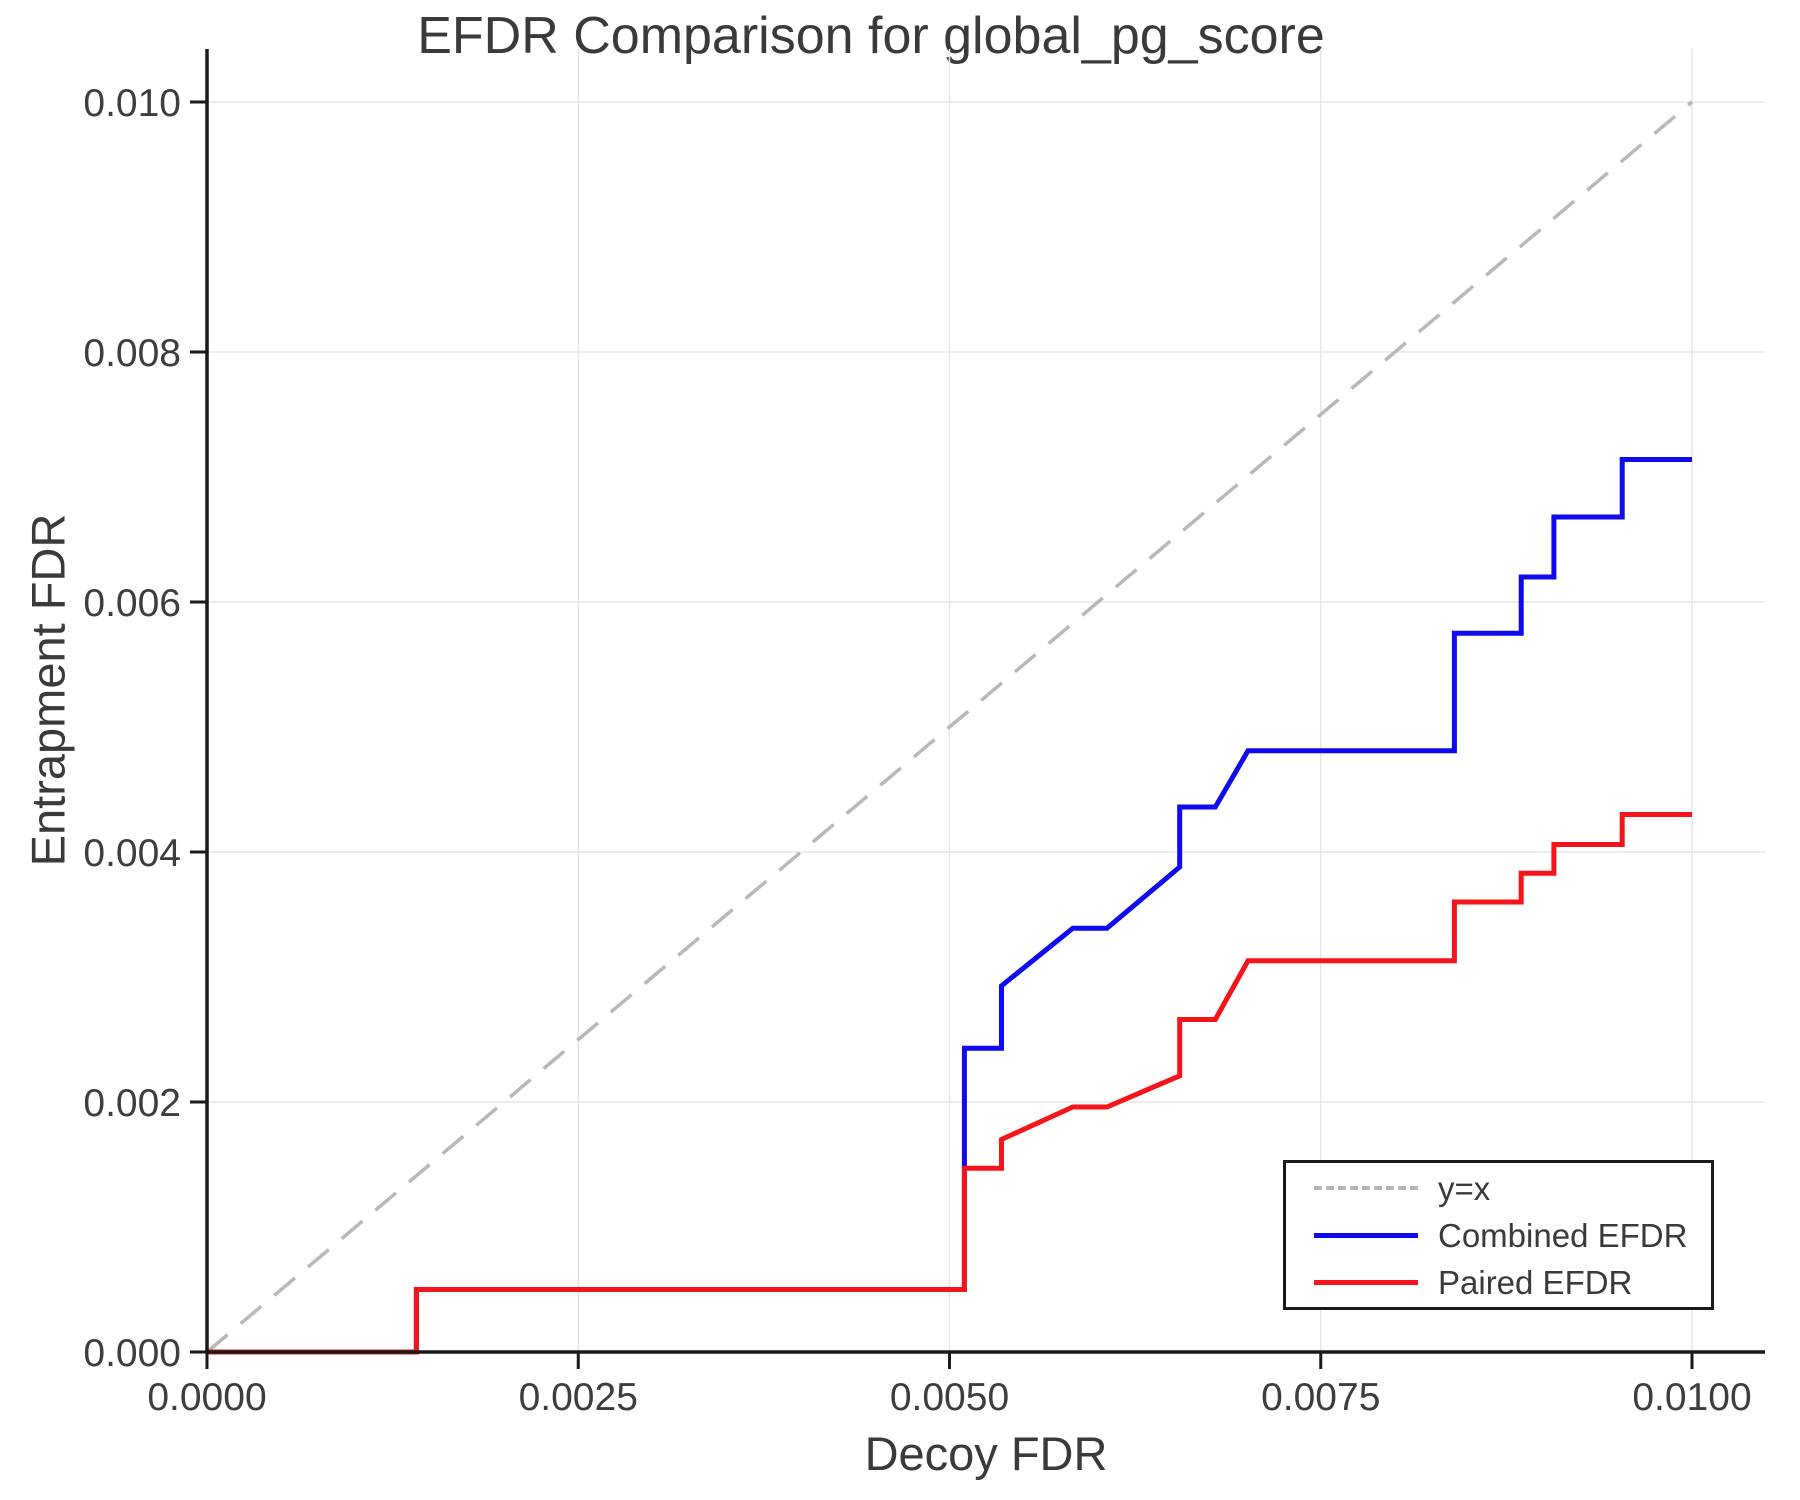 The image size is (1800, 1500). Describe the element at coordinates (132, 603) in the screenshot. I see `y-tick-label: 0.006` at that location.